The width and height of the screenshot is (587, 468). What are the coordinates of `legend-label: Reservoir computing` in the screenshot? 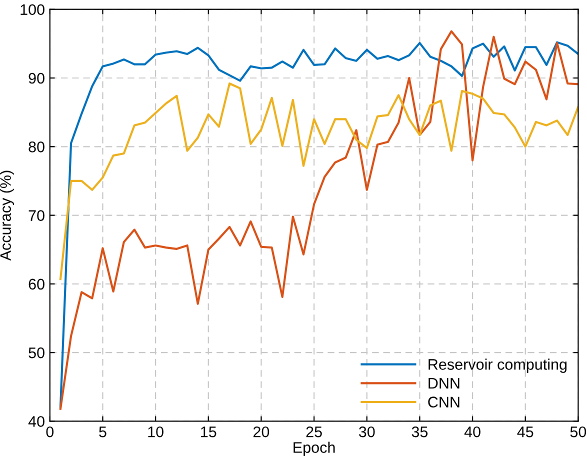 It's located at (497, 365).